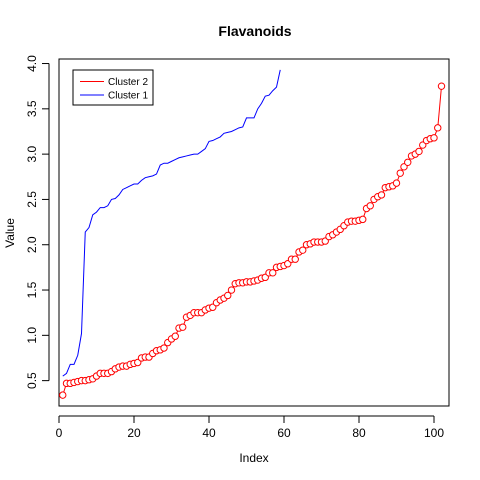  Describe the element at coordinates (253, 458) in the screenshot. I see `x-axis-label: Index` at that location.